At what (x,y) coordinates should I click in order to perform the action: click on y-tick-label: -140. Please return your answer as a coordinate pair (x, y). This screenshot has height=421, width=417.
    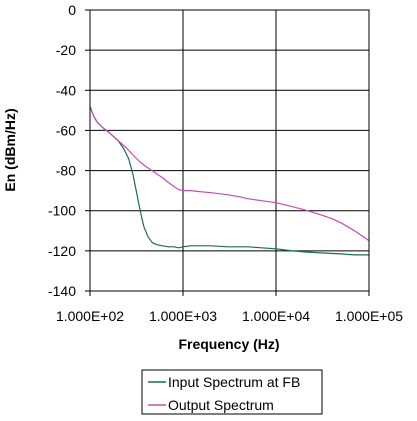
    Looking at the image, I should click on (62, 291).